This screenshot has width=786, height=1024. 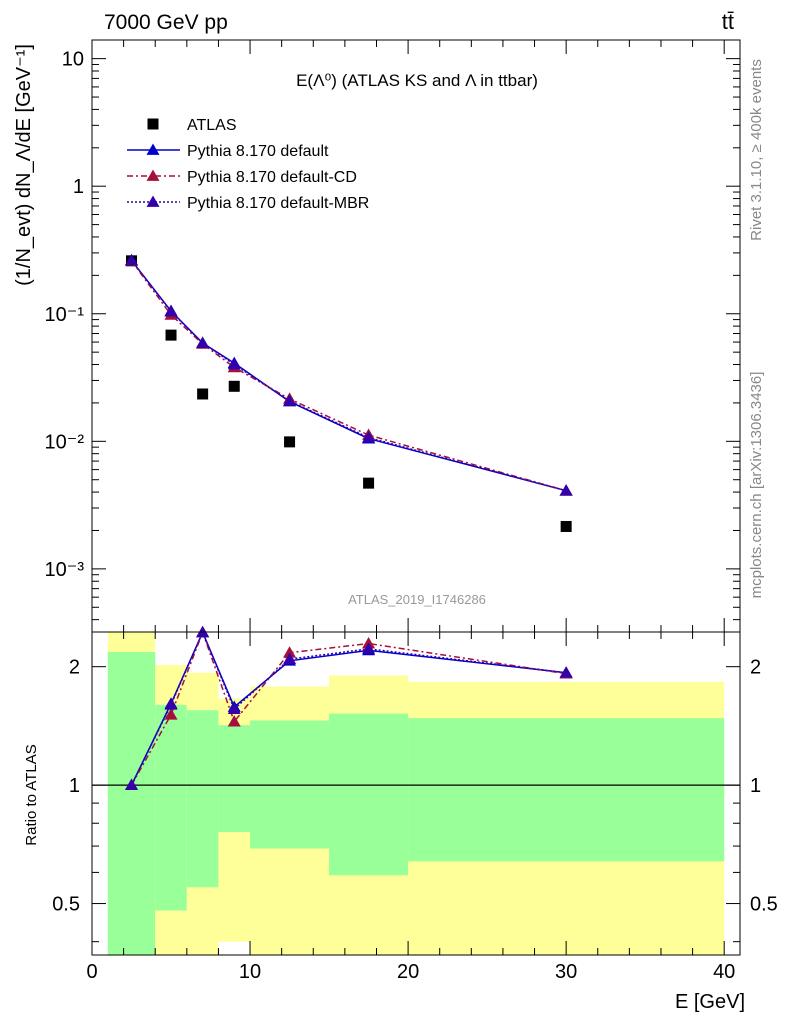 What do you see at coordinates (166, 22) in the screenshot?
I see `collision-label: 7000 GeV pp` at bounding box center [166, 22].